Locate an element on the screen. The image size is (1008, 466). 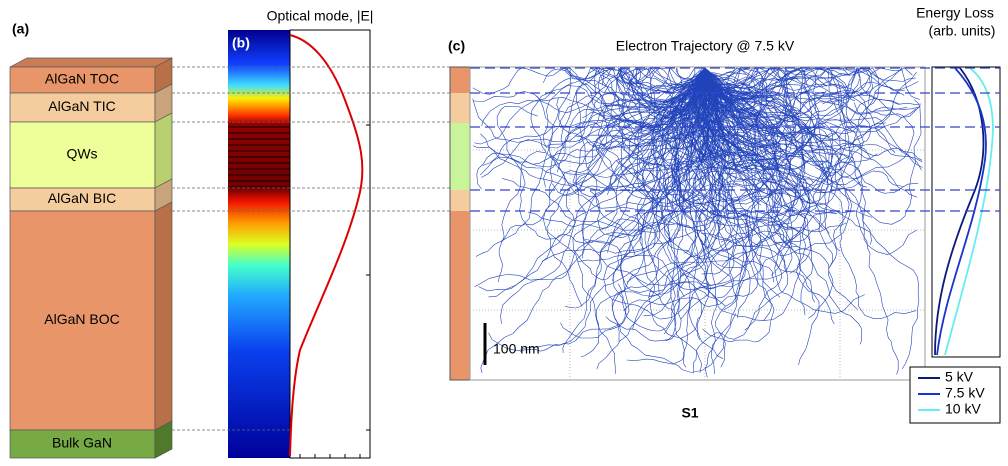
plot-frame is located at coordinates (330, 244).